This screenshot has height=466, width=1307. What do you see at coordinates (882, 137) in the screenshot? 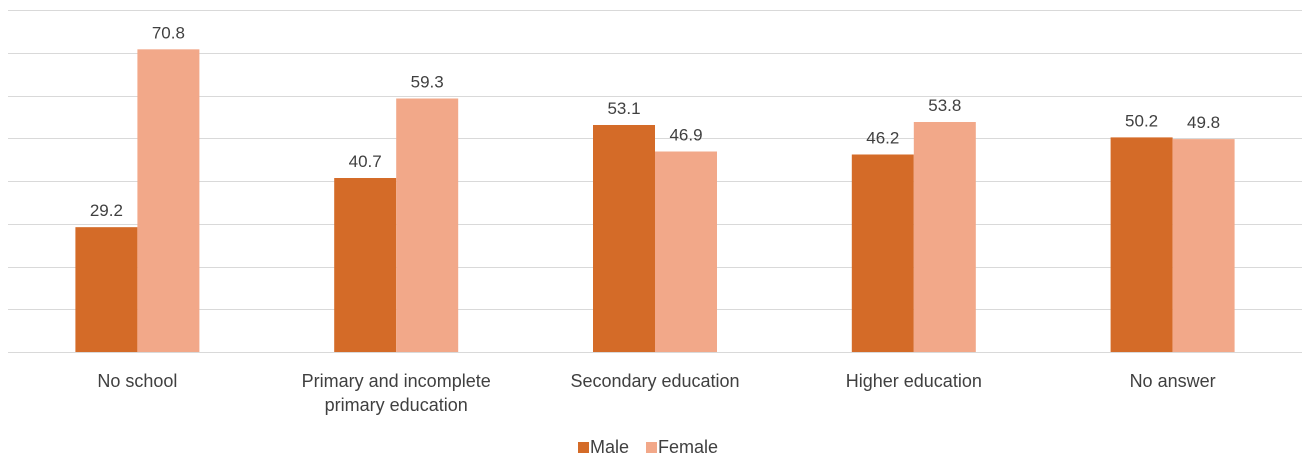
I see `data-label: 46.2` at bounding box center [882, 137].